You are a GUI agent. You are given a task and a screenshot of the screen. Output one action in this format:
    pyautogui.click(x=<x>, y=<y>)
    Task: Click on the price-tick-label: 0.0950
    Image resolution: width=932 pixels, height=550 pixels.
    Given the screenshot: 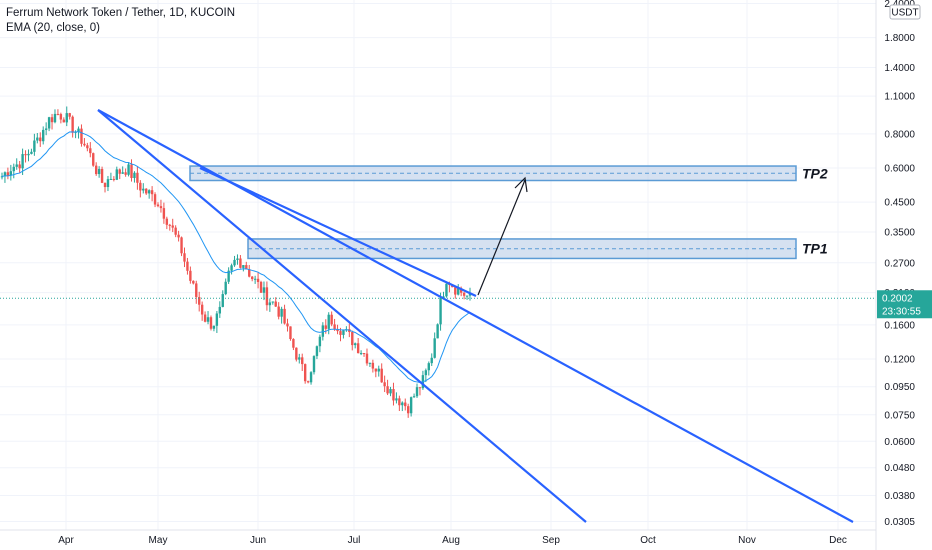 What is the action you would take?
    pyautogui.click(x=899, y=387)
    